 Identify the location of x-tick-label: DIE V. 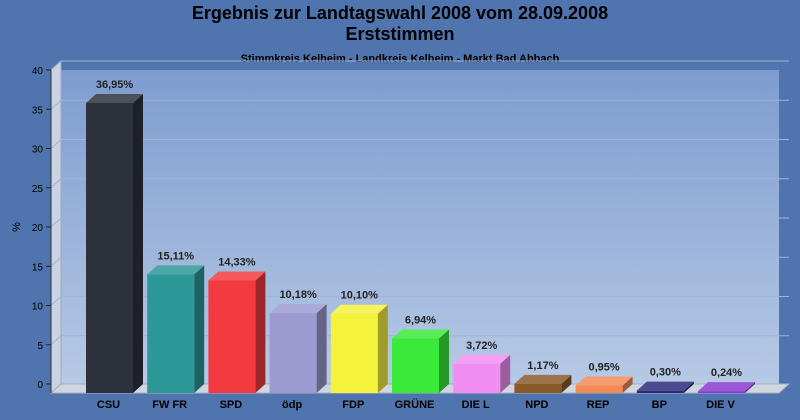
(720, 405).